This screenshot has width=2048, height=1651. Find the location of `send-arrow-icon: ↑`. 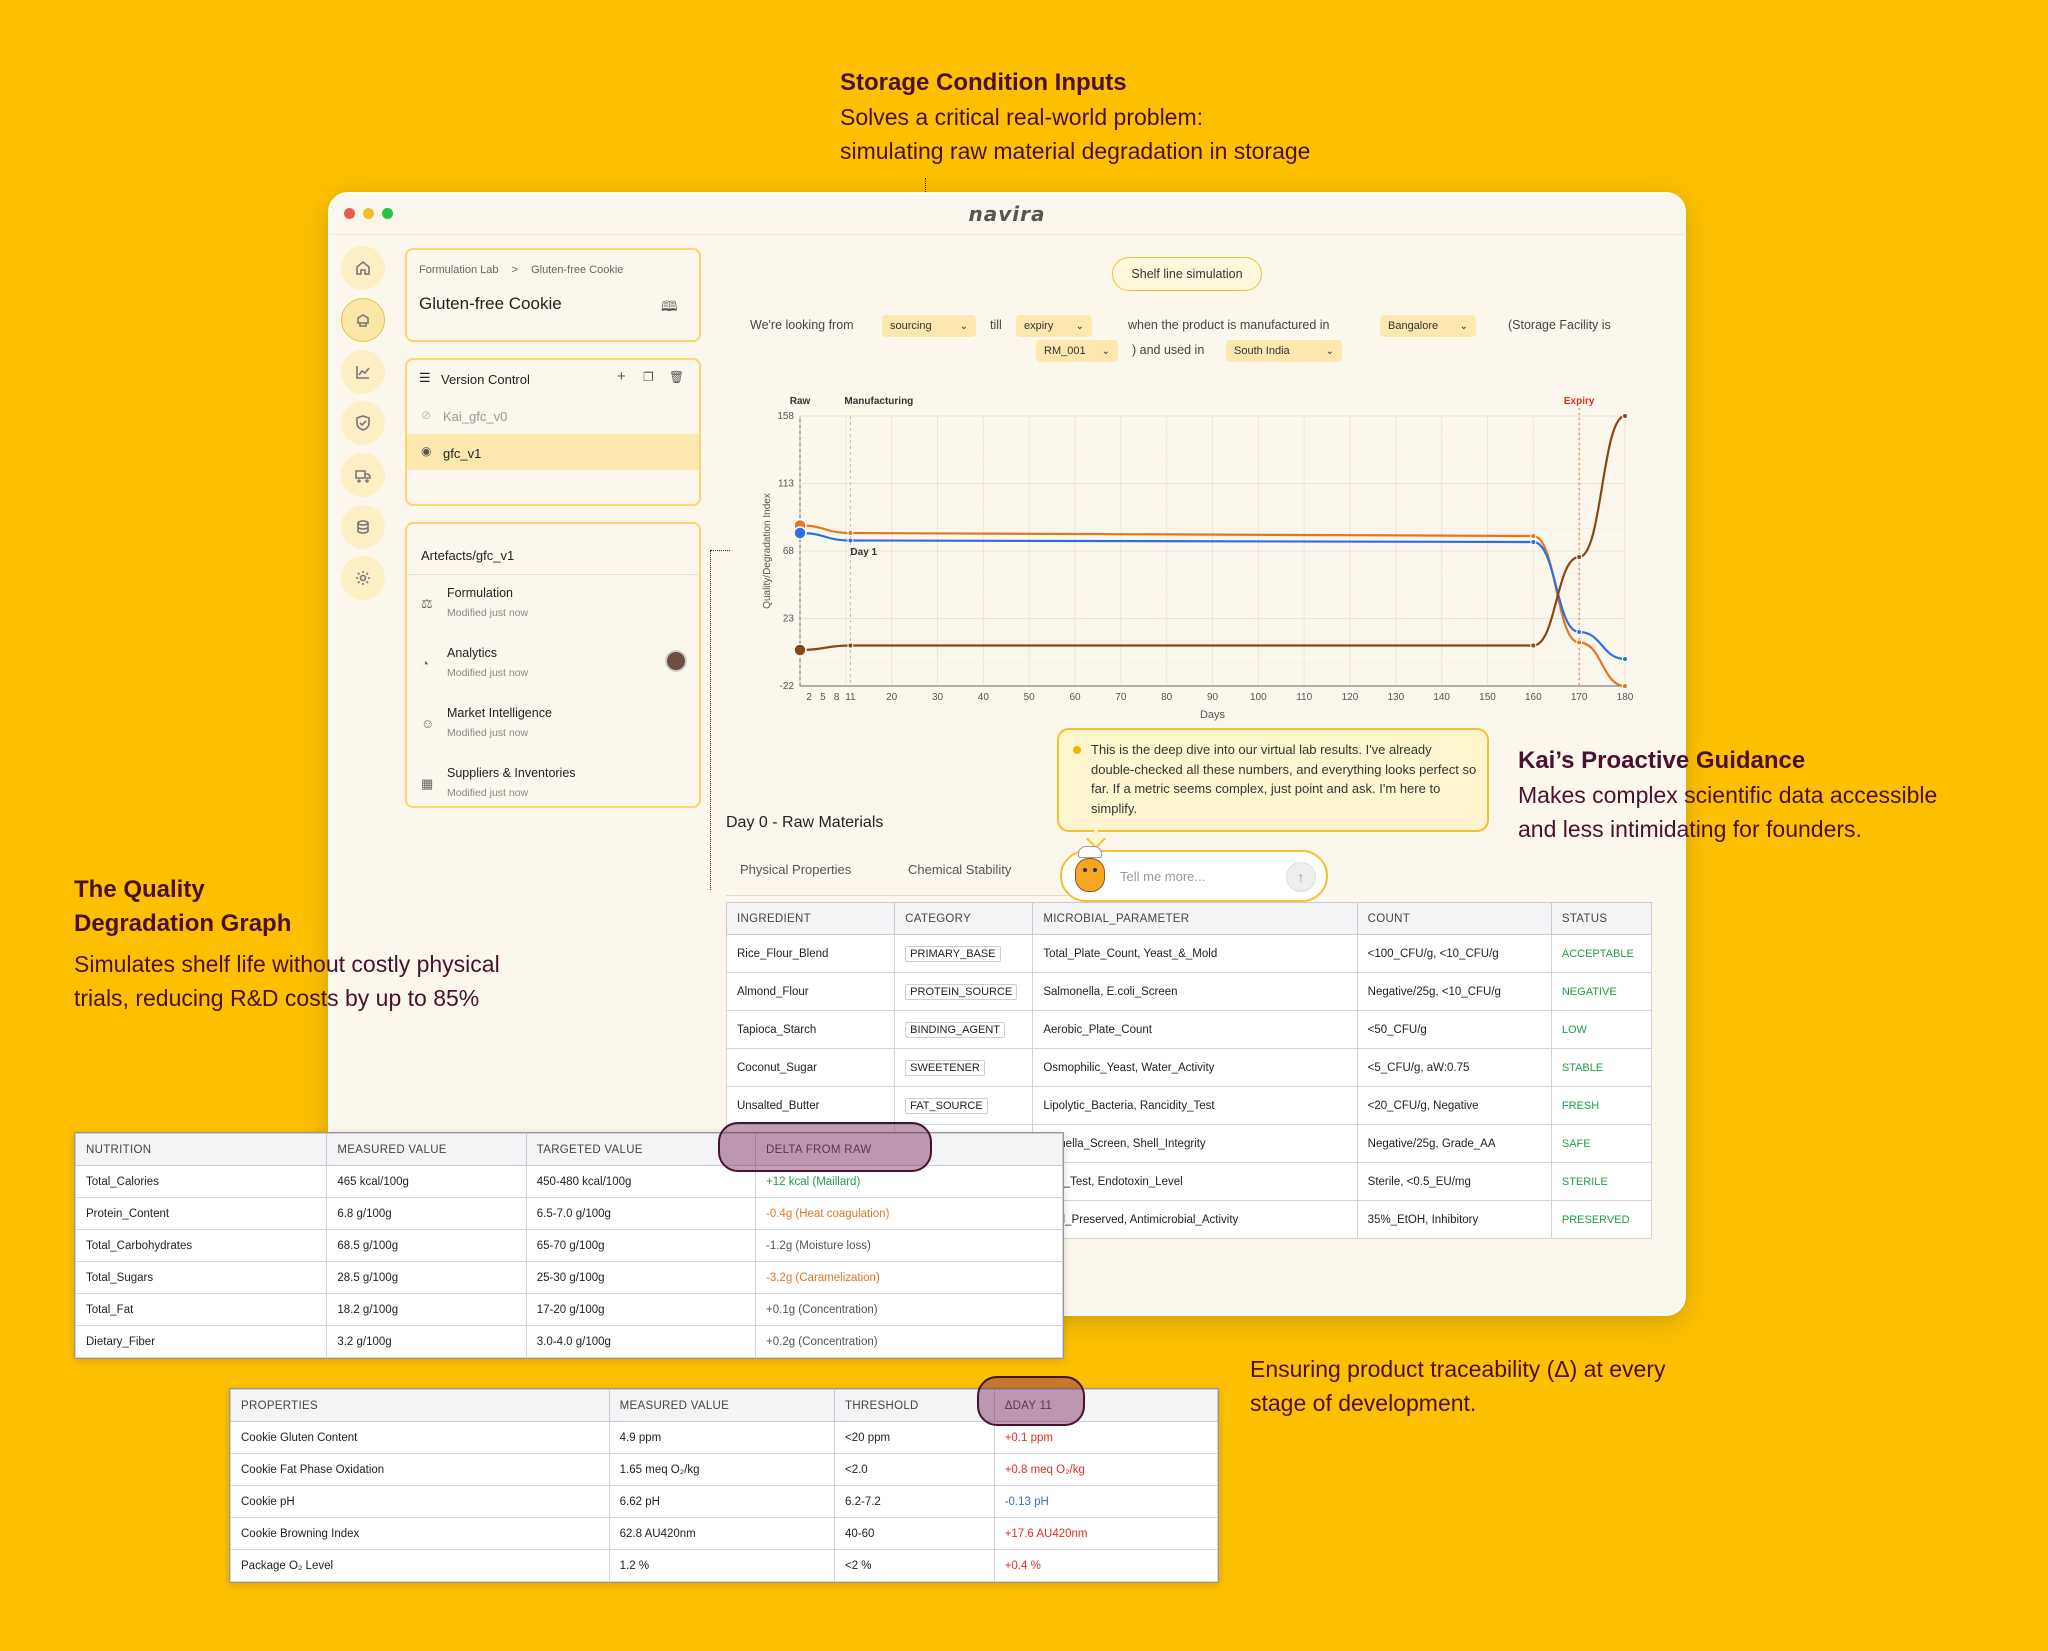

send-arrow-icon: ↑ is located at coordinates (1301, 877).